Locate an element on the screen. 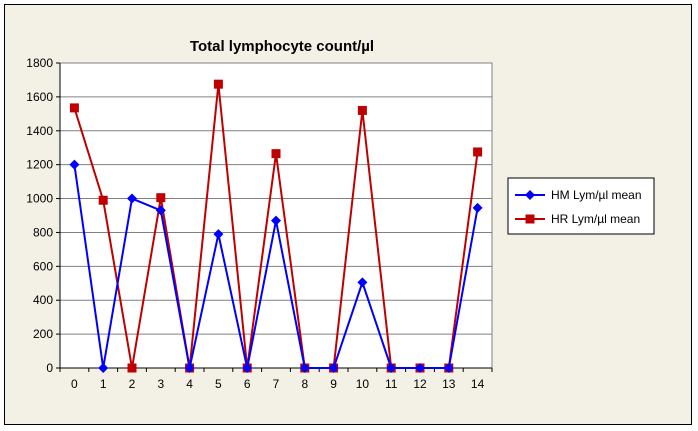 The width and height of the screenshot is (698, 431). legend: HM Lym/µl mean HR Lym/µl mean is located at coordinates (581, 206).